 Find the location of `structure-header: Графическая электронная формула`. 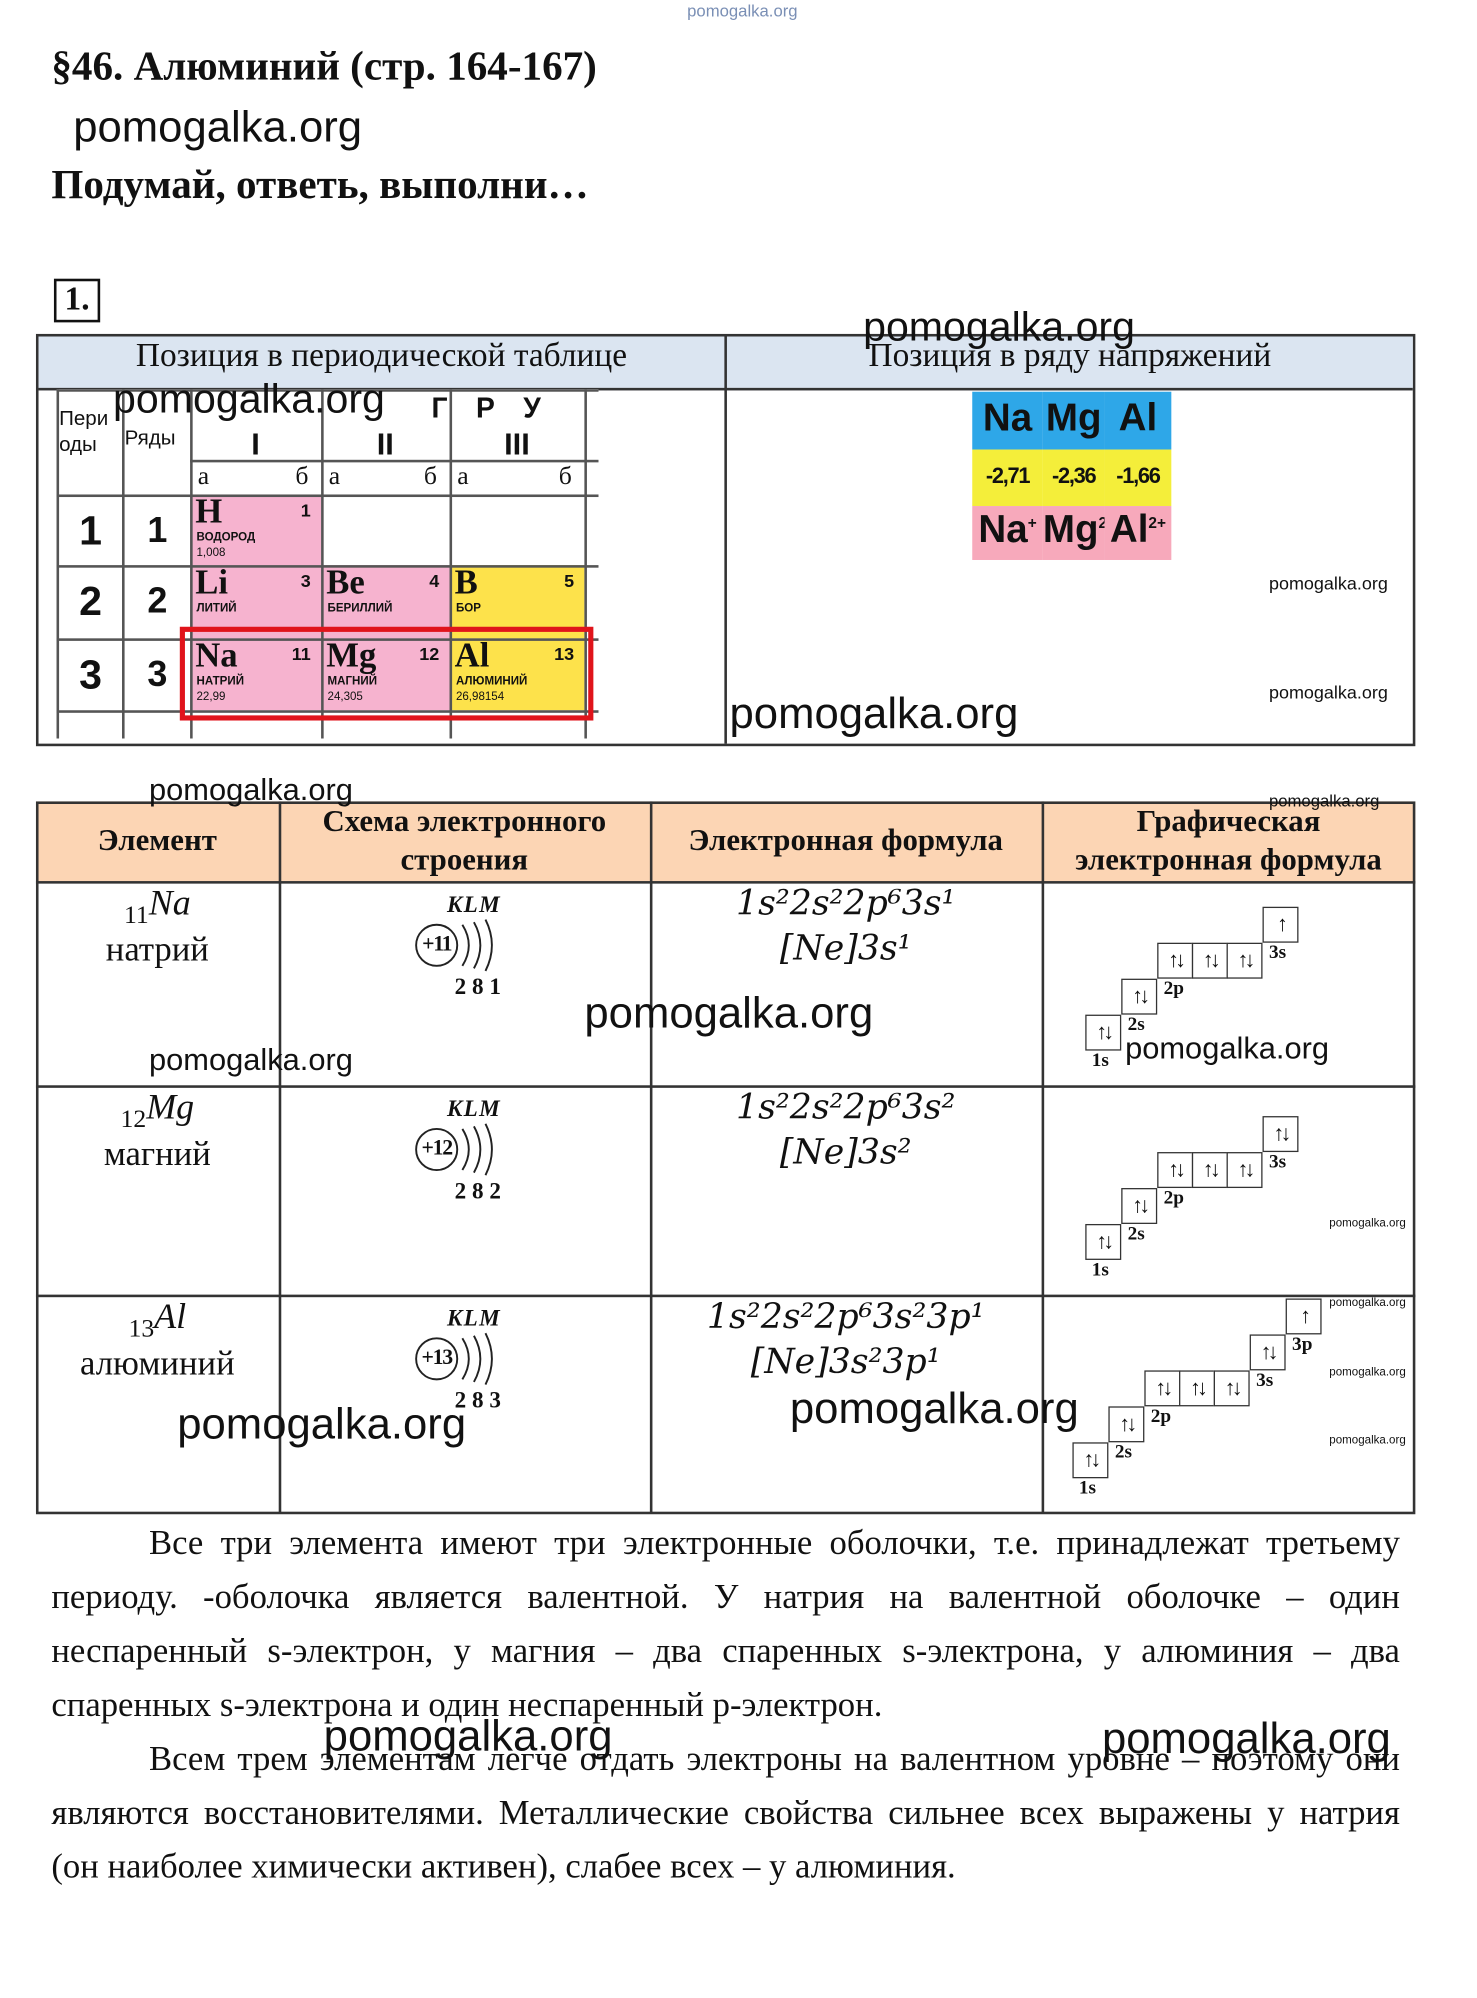

structure-header: Графическая электронная формула is located at coordinates (1228, 841).